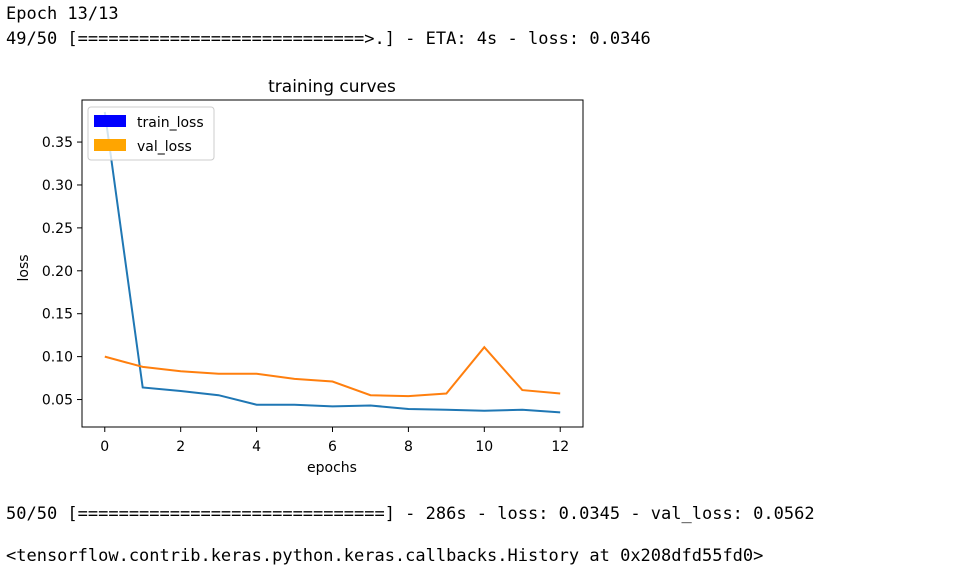 This screenshot has height=577, width=970. I want to click on x-tick-label: 2, so click(180, 447).